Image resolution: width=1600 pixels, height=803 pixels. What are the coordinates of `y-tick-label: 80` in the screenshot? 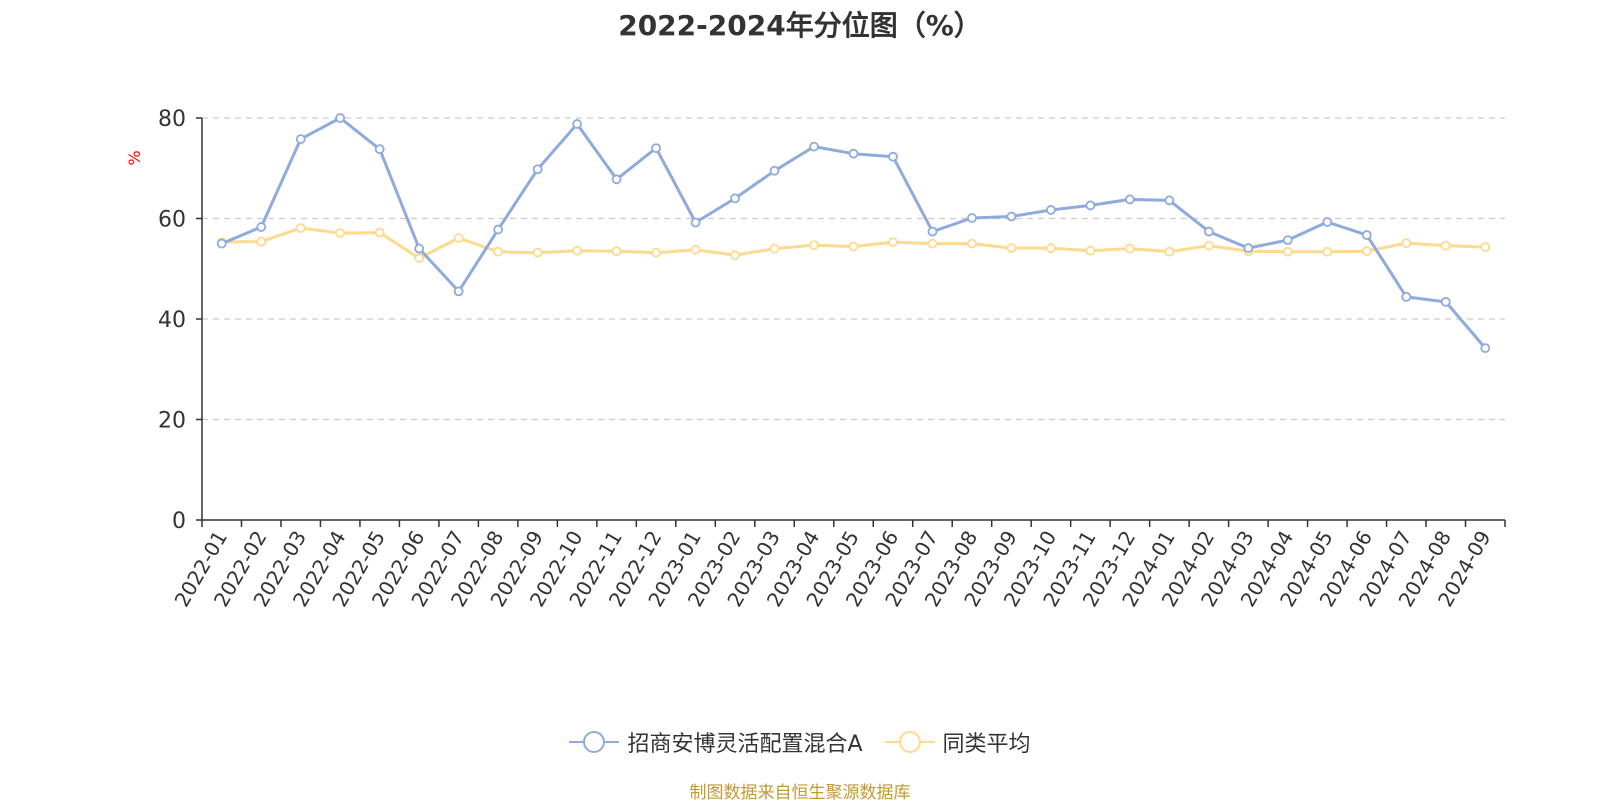 It's located at (172, 119).